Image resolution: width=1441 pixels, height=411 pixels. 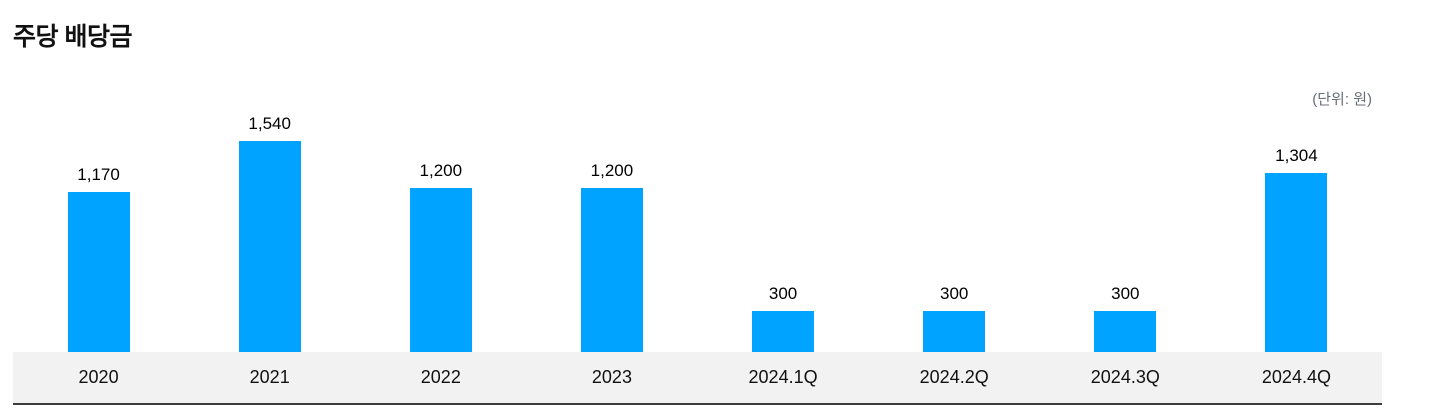 What do you see at coordinates (611, 377) in the screenshot?
I see `x-axis-label-2023: 2023` at bounding box center [611, 377].